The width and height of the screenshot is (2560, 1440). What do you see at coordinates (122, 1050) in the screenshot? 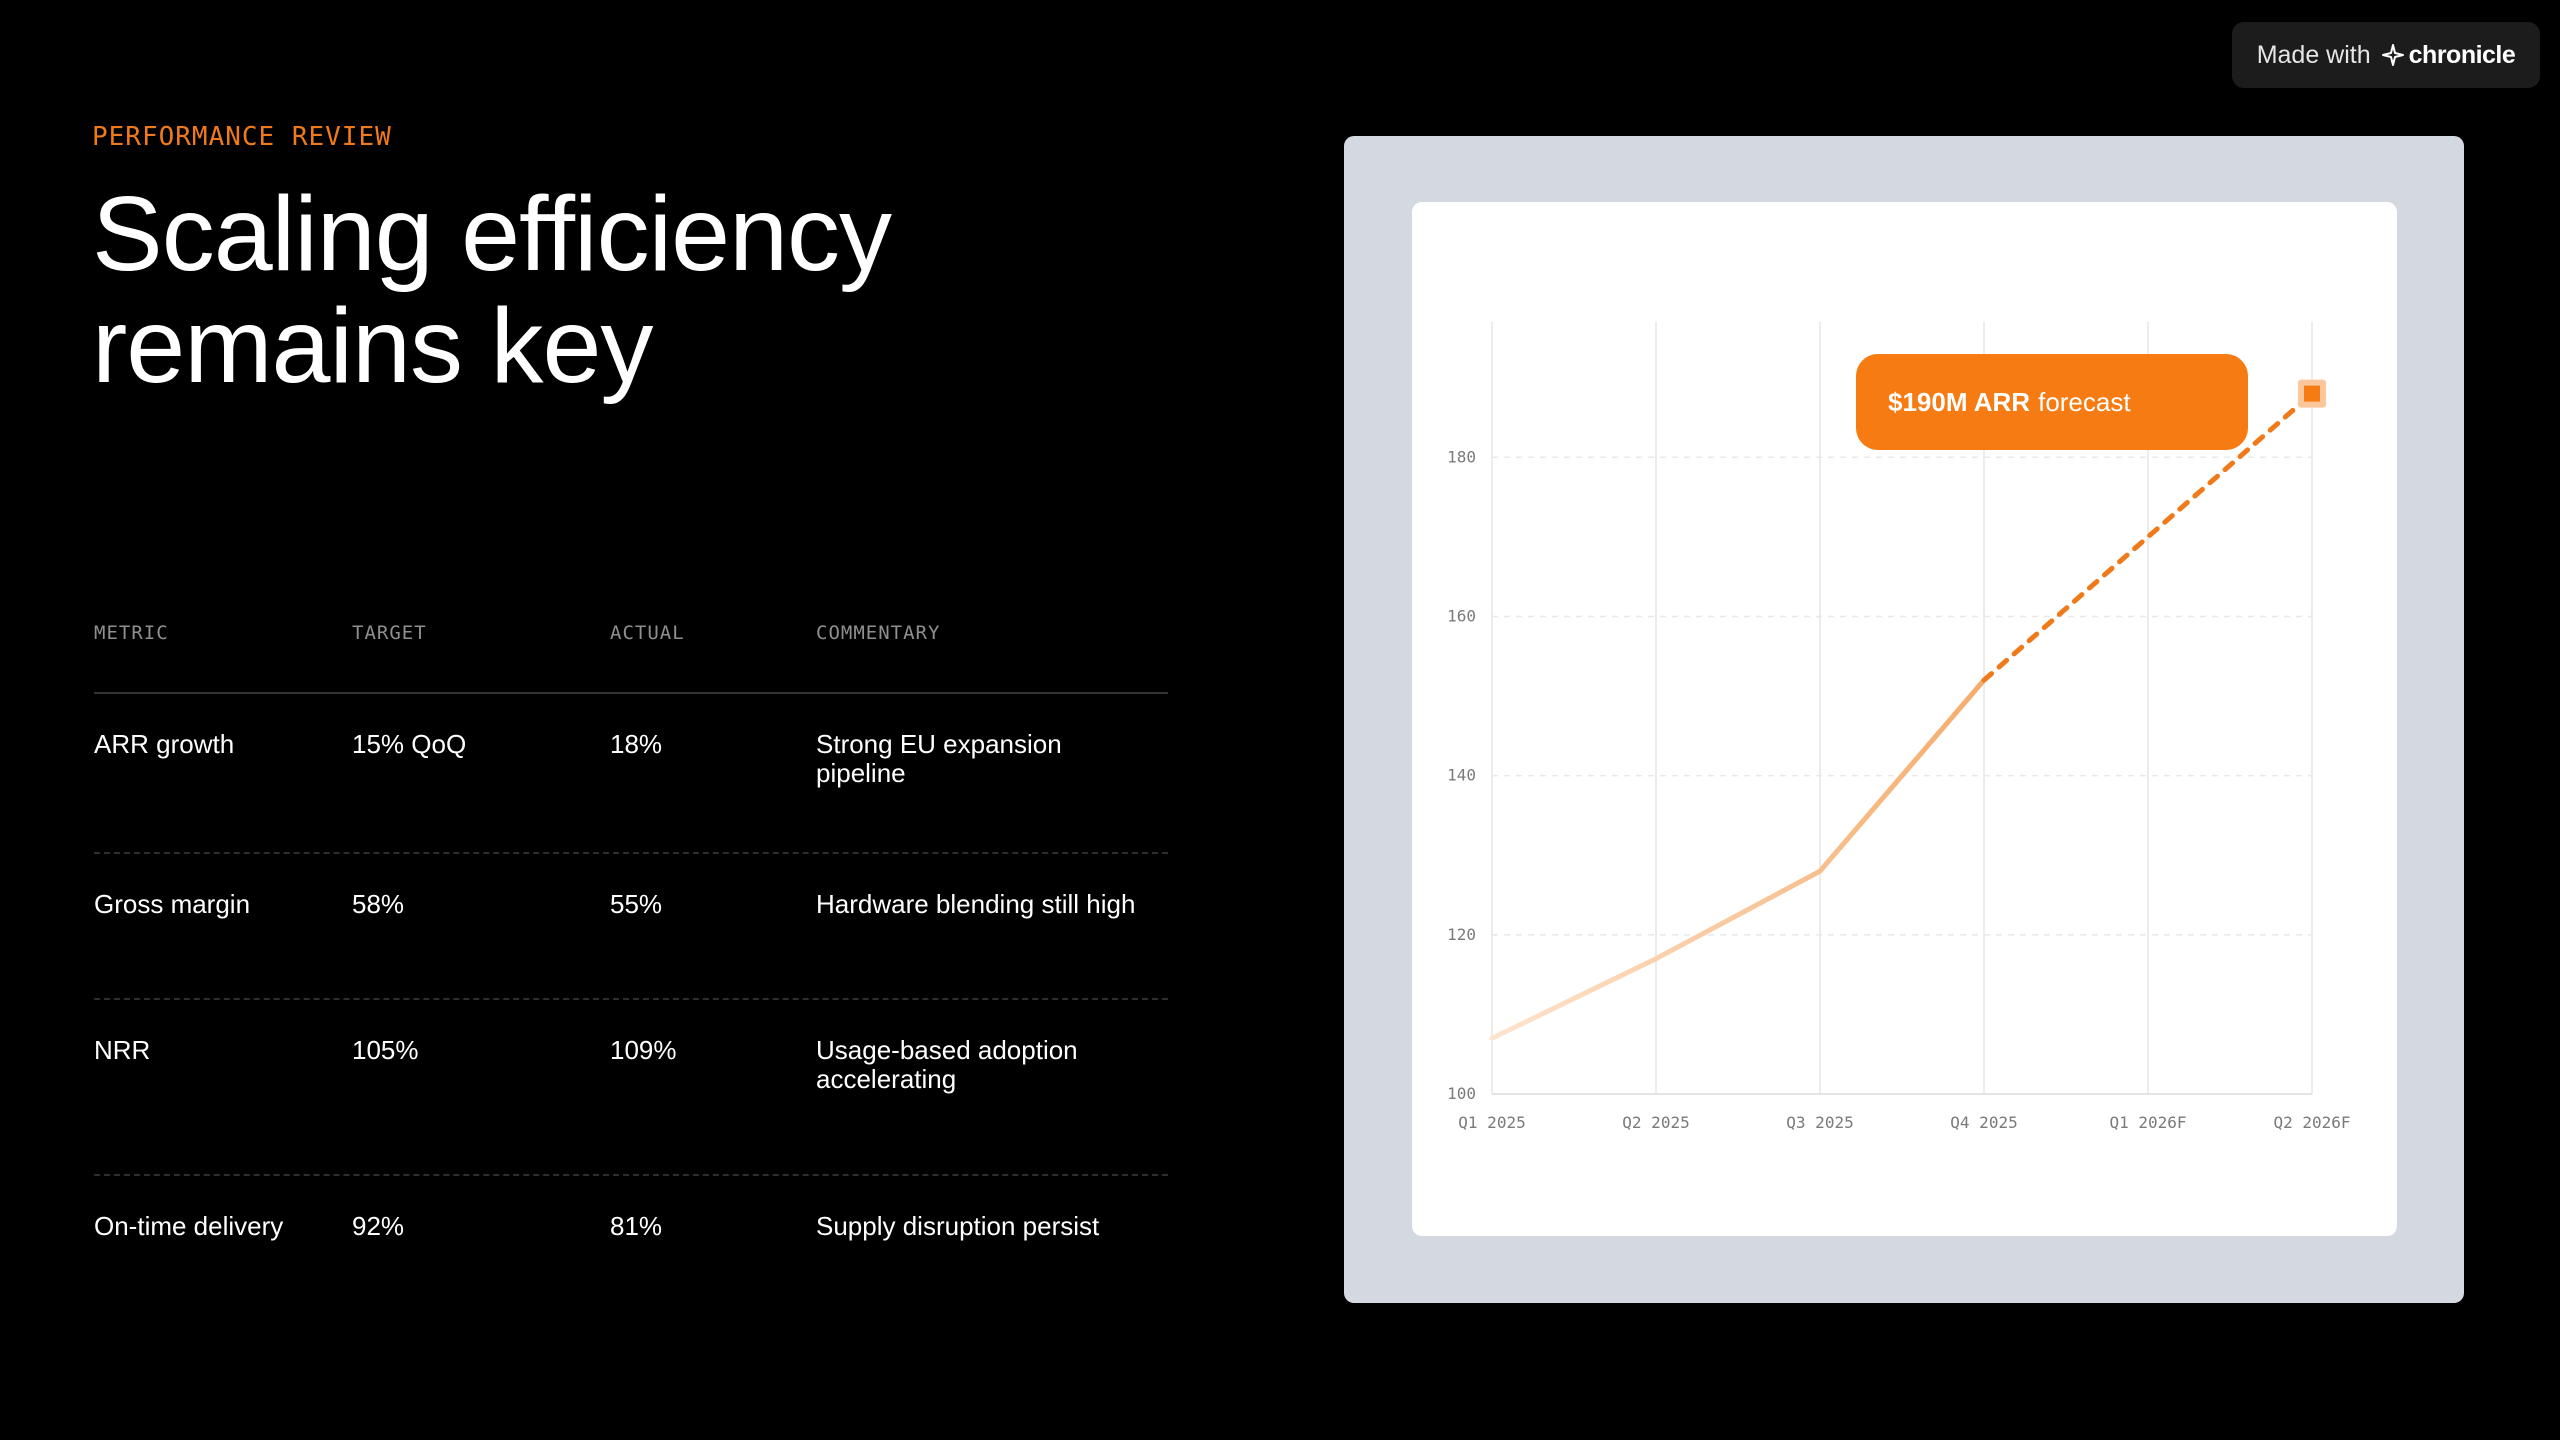
I see `cell-metric: NRR` at bounding box center [122, 1050].